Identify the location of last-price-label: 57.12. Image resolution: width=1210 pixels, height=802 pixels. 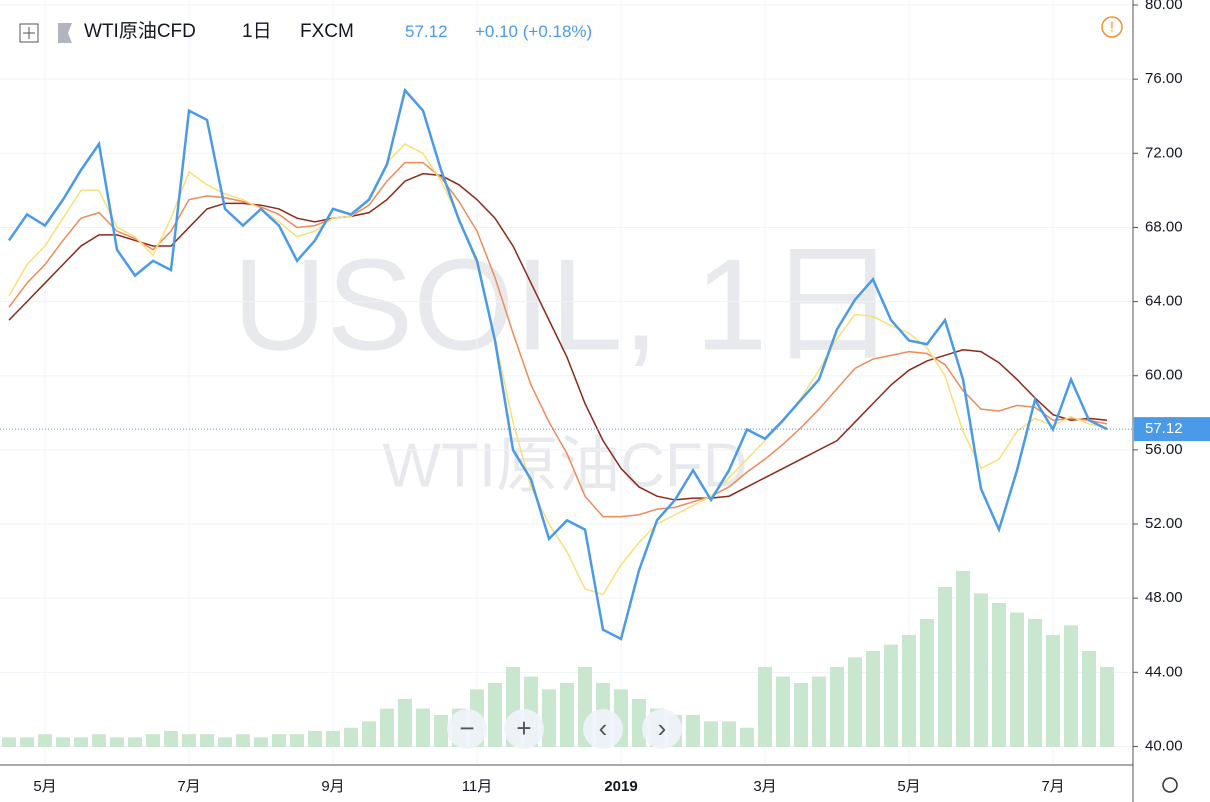
(1164, 428).